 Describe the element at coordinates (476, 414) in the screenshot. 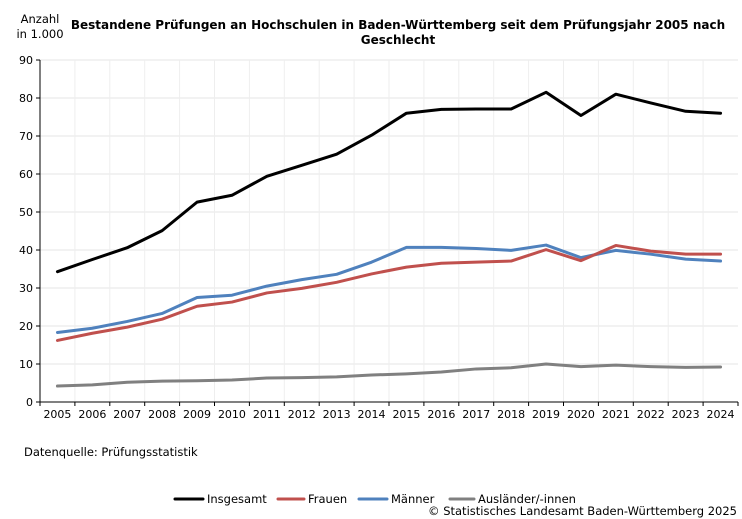

I see `x-tick-label-2017: 2017` at that location.